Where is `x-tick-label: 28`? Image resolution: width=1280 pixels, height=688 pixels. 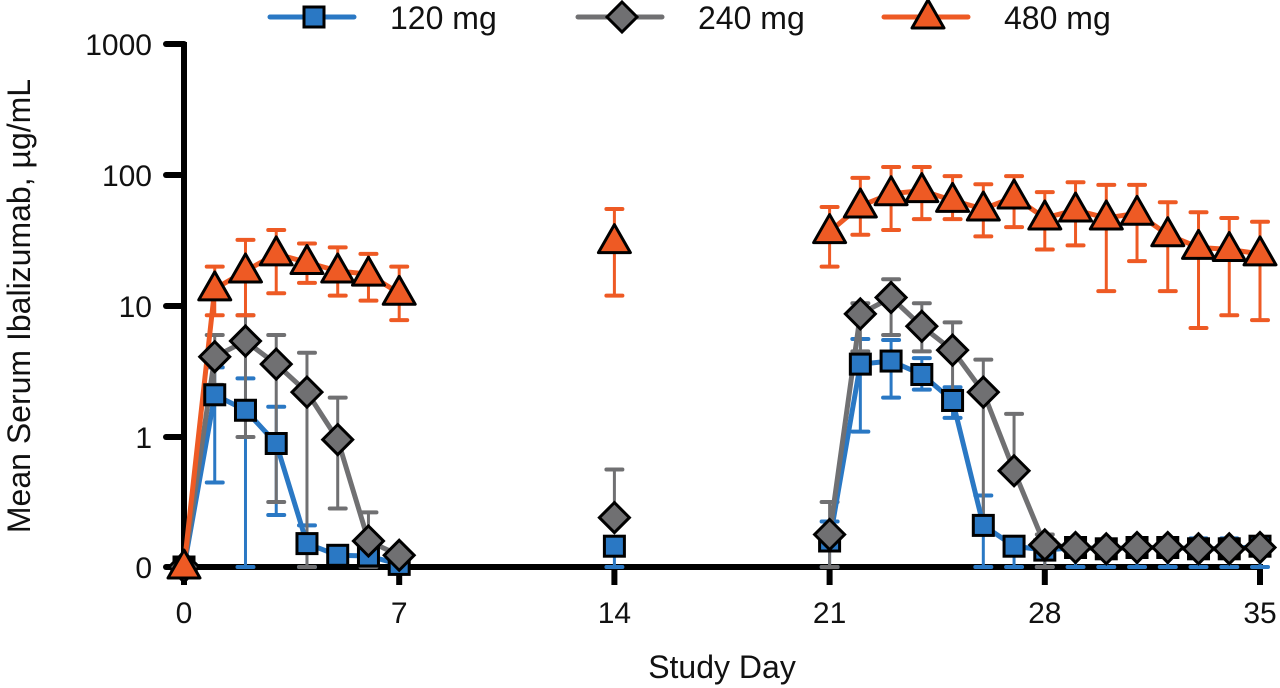
x-tick-label: 28 is located at coordinates (1044, 613).